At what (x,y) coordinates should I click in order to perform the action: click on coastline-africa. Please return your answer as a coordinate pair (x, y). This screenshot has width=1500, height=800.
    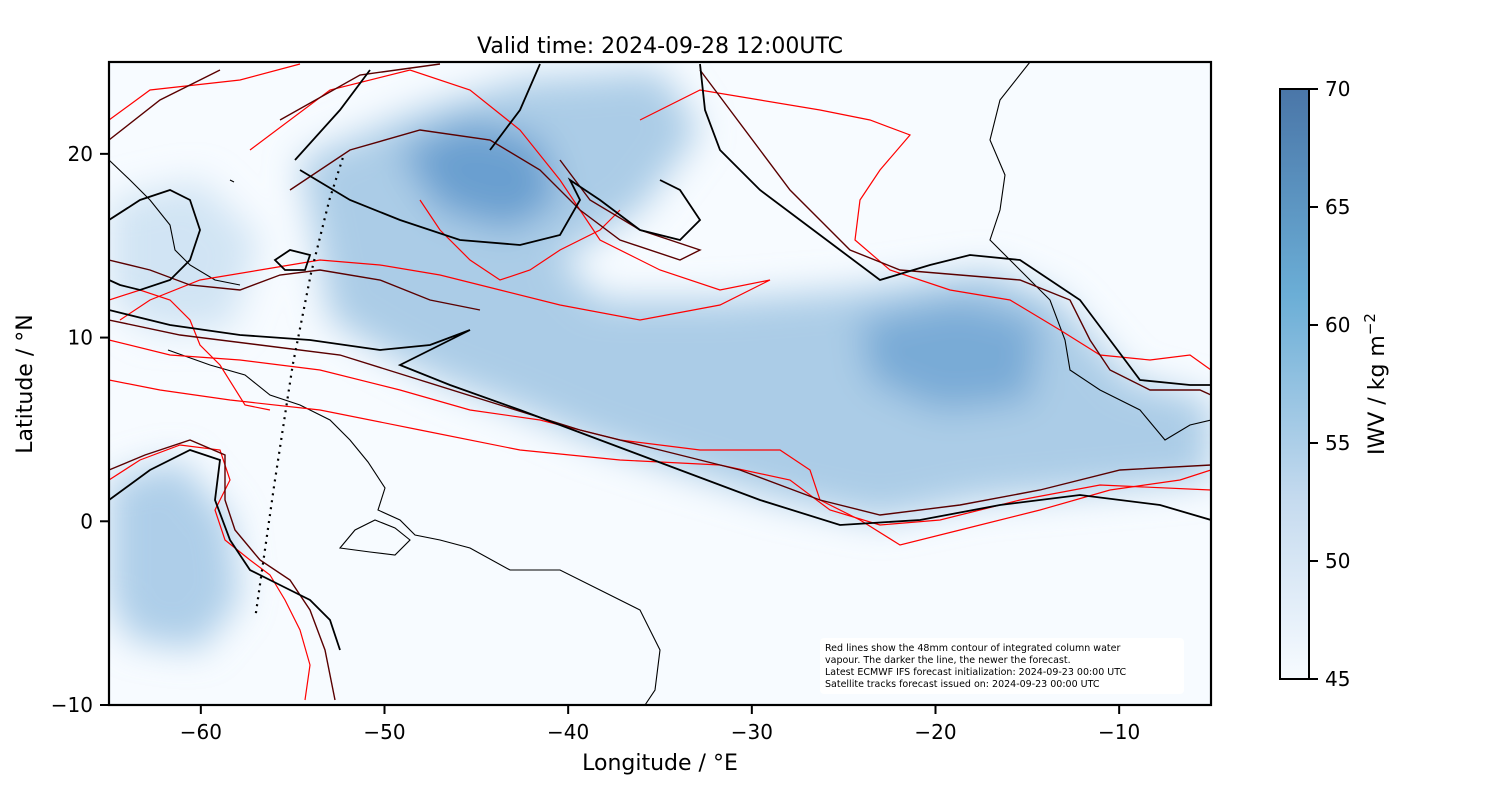
    Looking at the image, I should click on (1100, 251).